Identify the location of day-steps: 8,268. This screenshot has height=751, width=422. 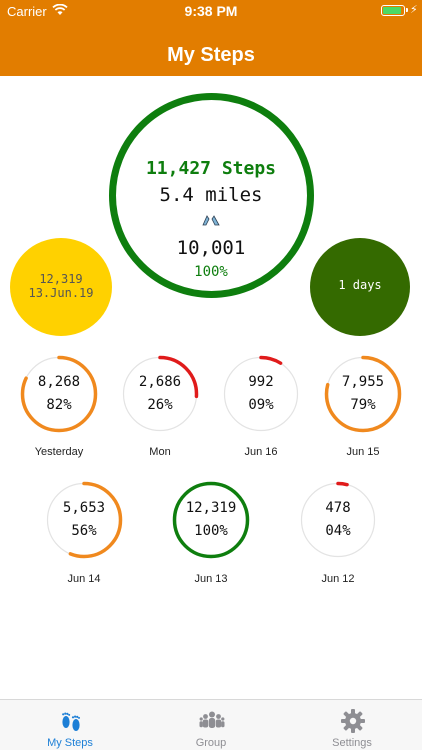
(59, 382).